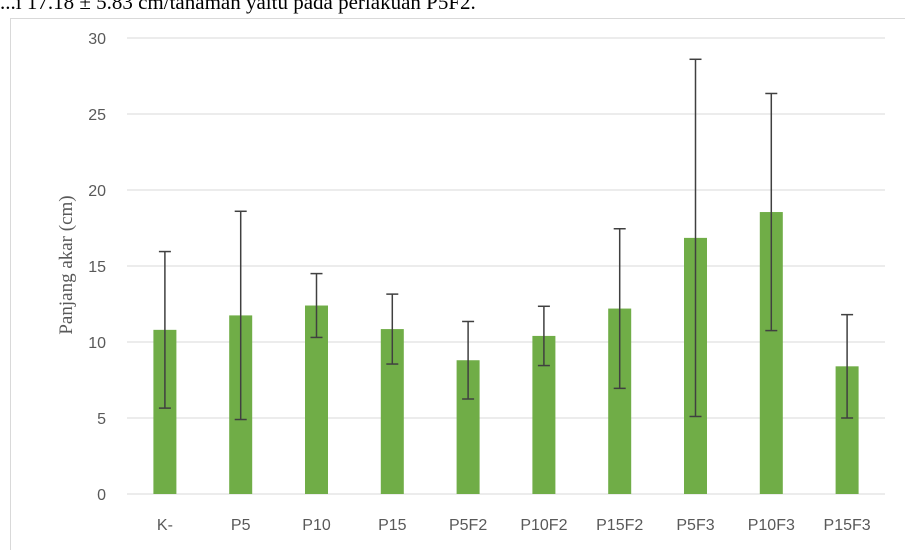 The height and width of the screenshot is (550, 905). Describe the element at coordinates (847, 525) in the screenshot. I see `x-tick-label: P15F3` at that location.